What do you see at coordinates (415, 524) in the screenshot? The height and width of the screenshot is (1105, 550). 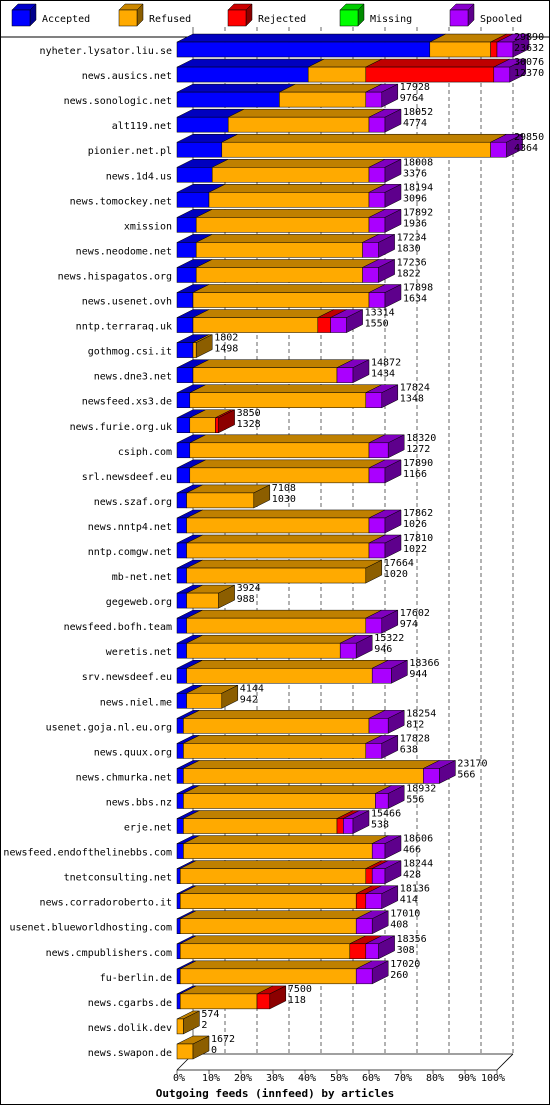 I see `row-secondary: 1026` at bounding box center [415, 524].